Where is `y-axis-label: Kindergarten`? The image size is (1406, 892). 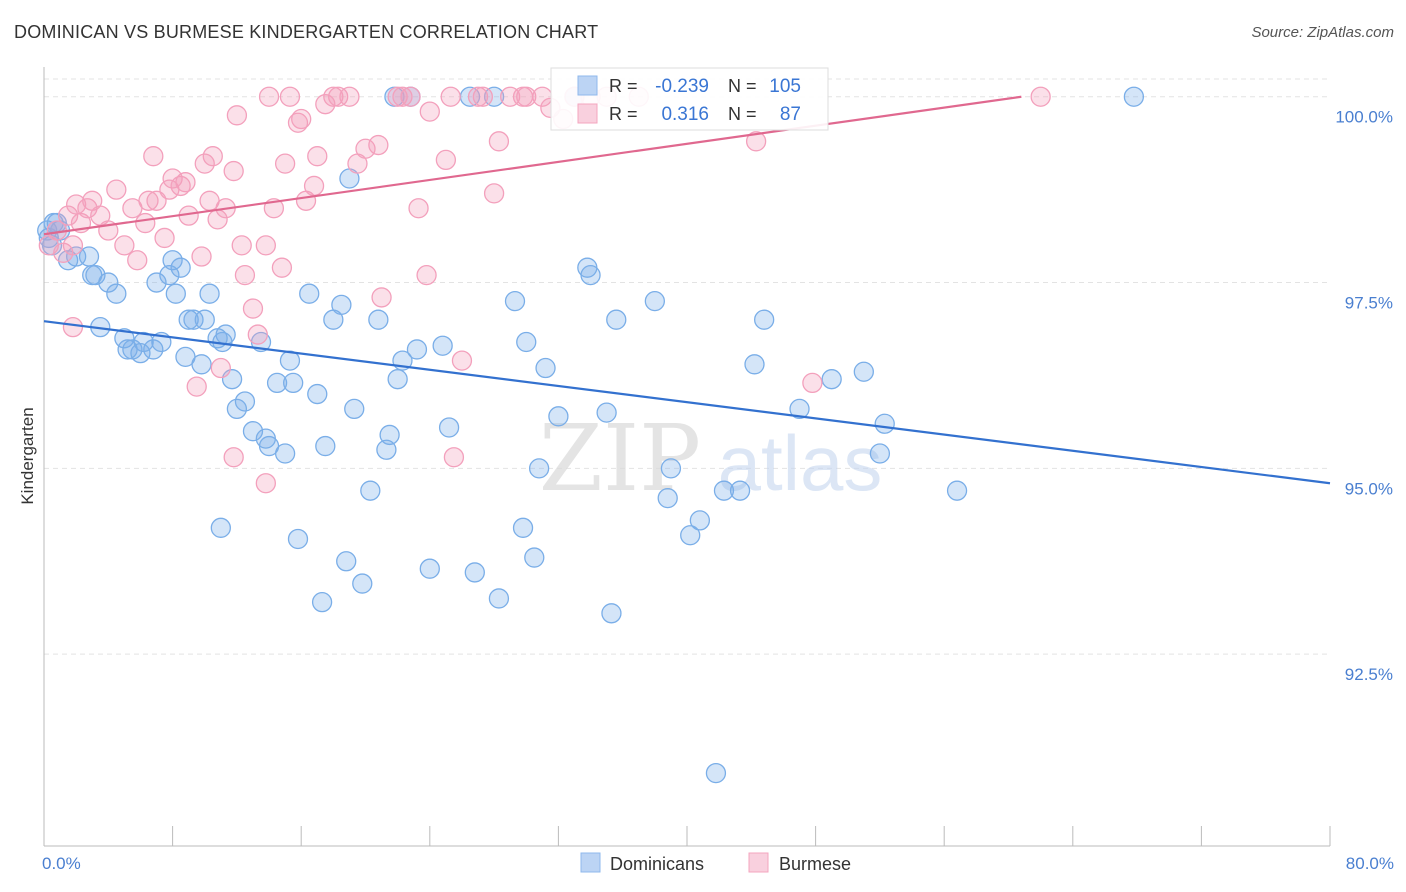 y-axis-label: Kindergarten is located at coordinates (27, 455).